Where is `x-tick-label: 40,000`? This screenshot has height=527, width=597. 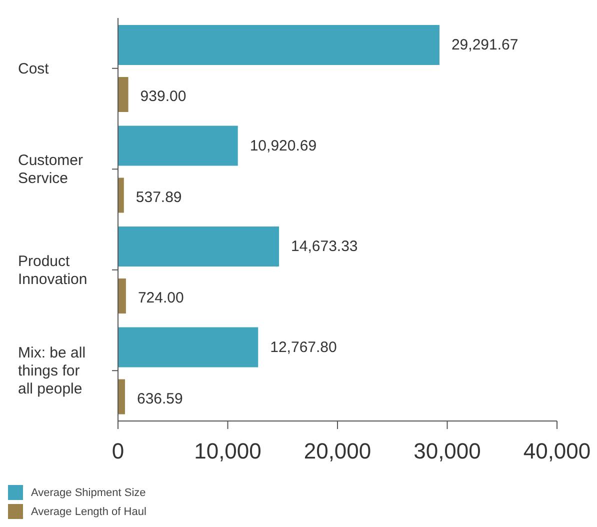 x-tick-label: 40,000 is located at coordinates (557, 451).